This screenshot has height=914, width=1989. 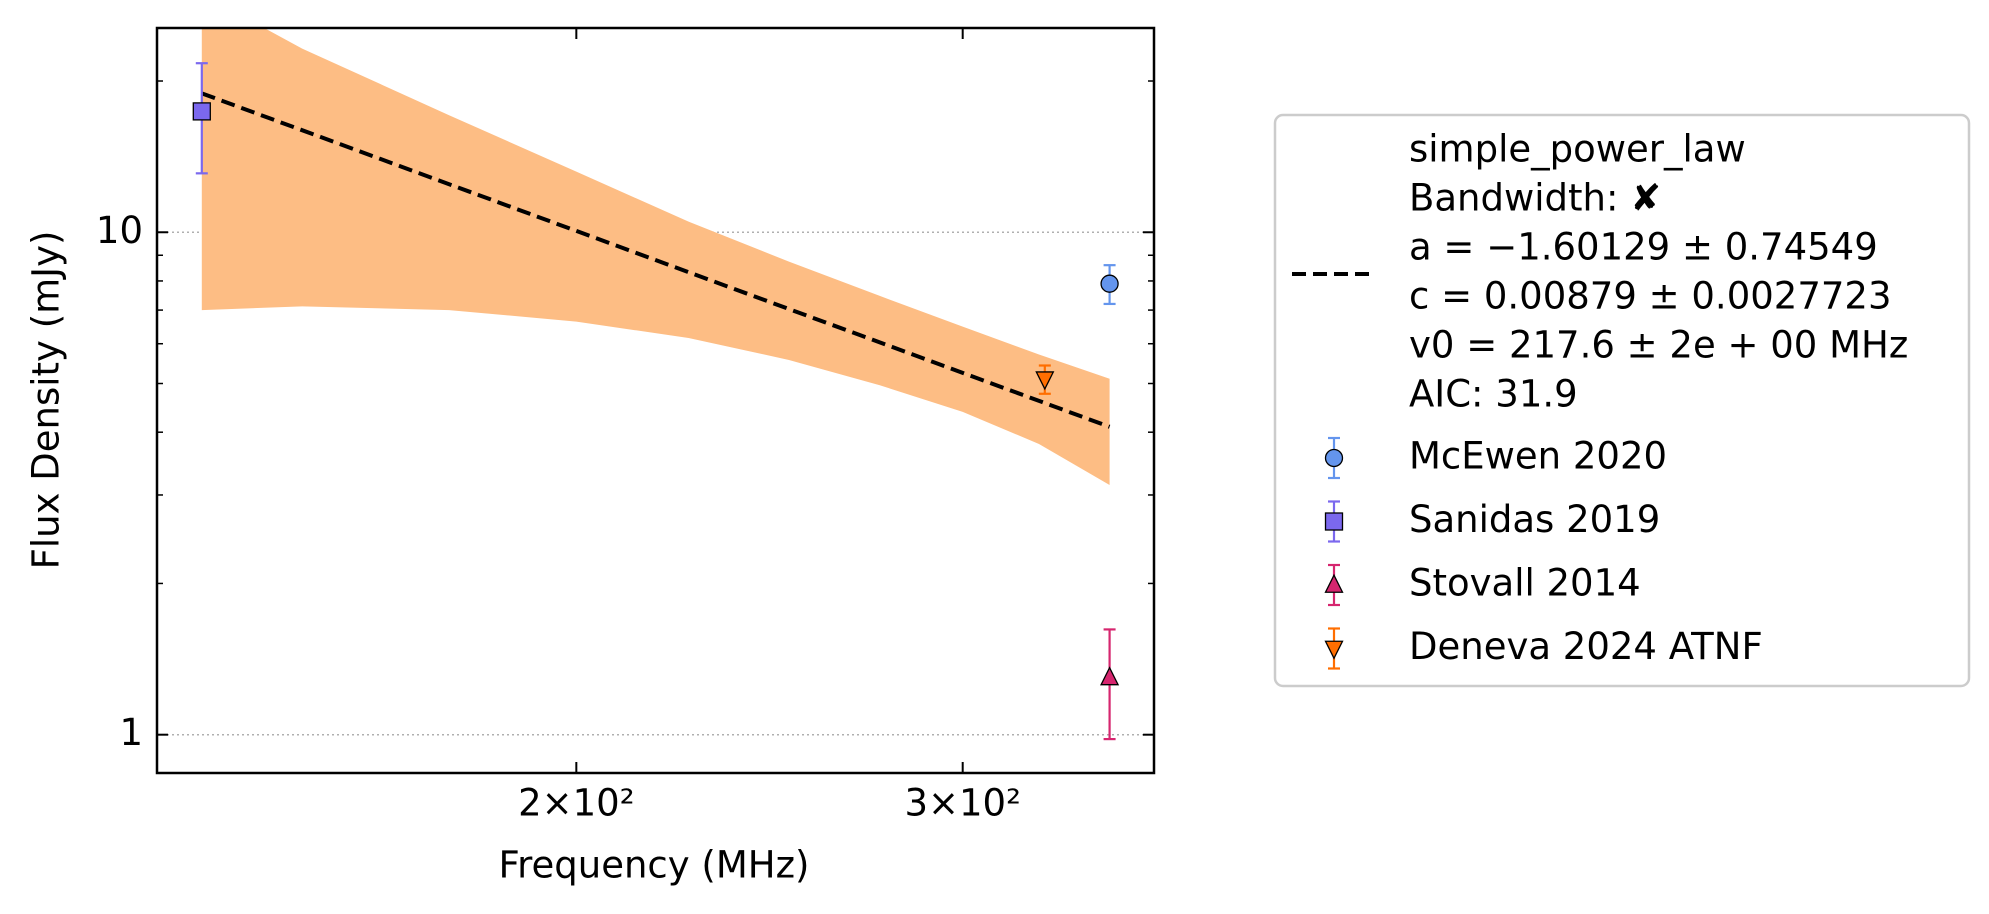 What do you see at coordinates (1535, 198) in the screenshot?
I see `legend-label: Bandwidth: ✘` at bounding box center [1535, 198].